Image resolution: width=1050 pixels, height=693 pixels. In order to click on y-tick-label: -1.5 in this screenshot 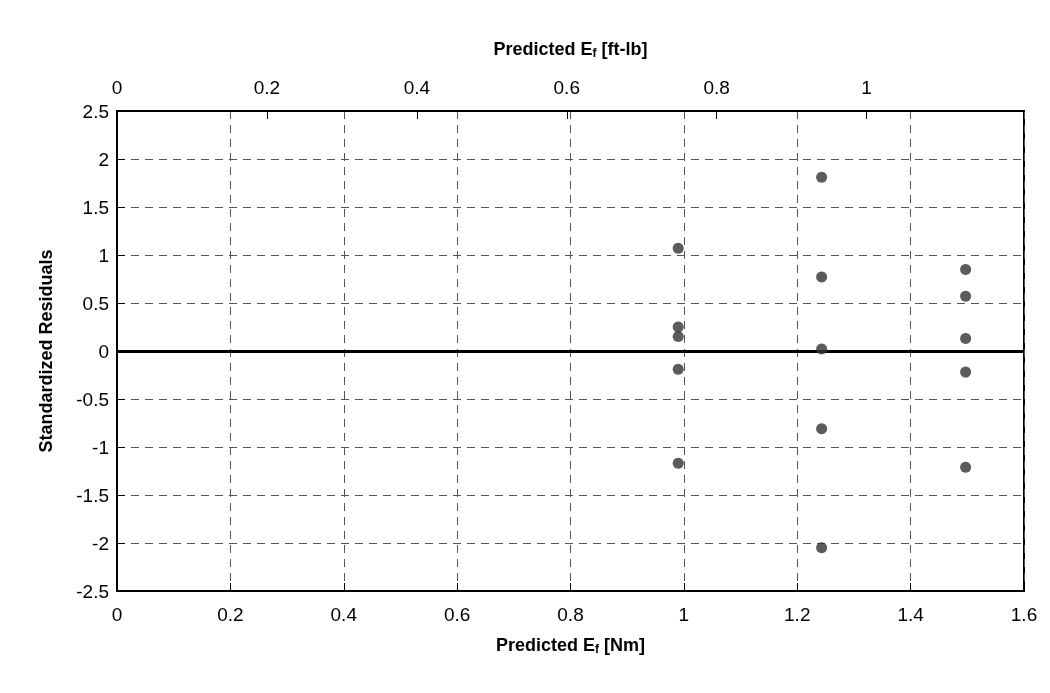, I will do `click(92, 495)`.